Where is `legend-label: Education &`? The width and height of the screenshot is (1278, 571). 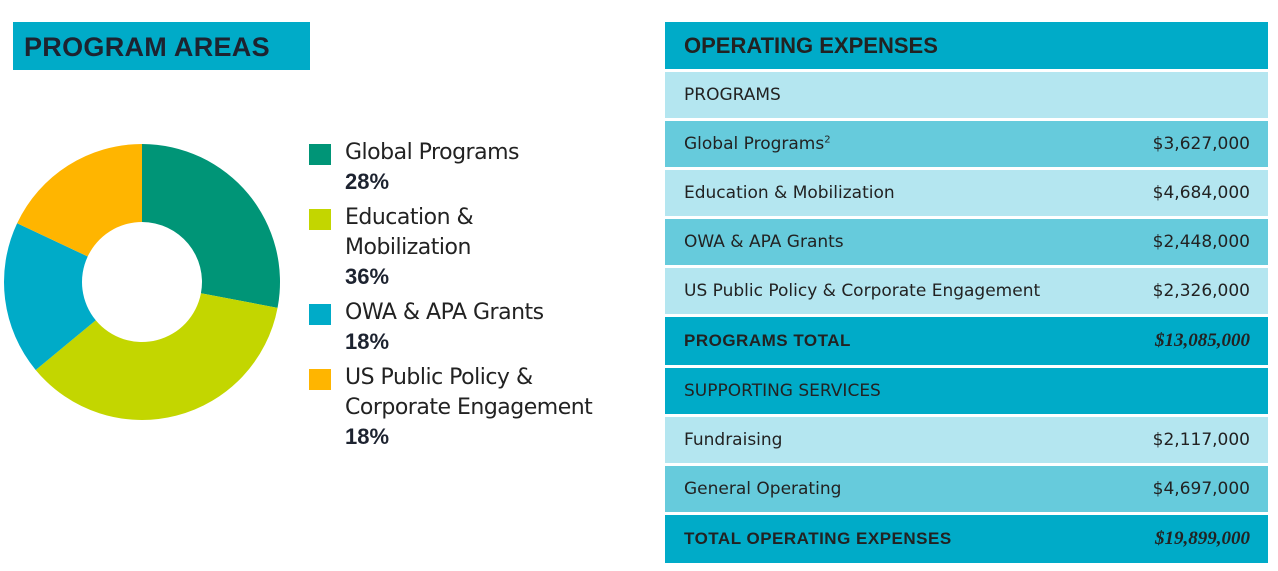
legend-label: Education & is located at coordinates (409, 217).